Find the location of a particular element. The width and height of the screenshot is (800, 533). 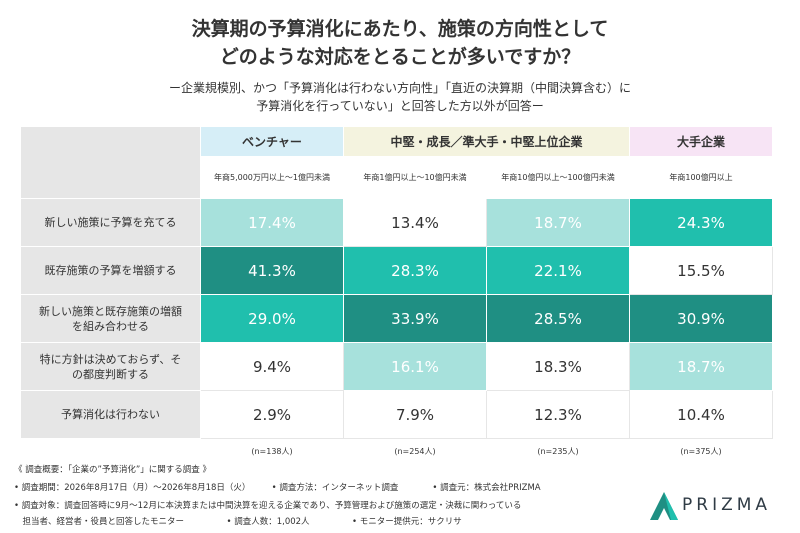

sample-size-label: (n=375人) is located at coordinates (701, 451).